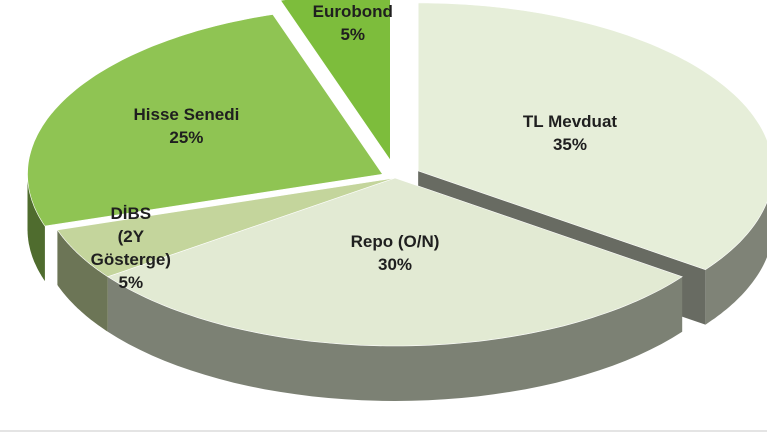  Describe the element at coordinates (130, 236) in the screenshot. I see `slice-label-name: DİBS (2Y Gösterge)` at that location.